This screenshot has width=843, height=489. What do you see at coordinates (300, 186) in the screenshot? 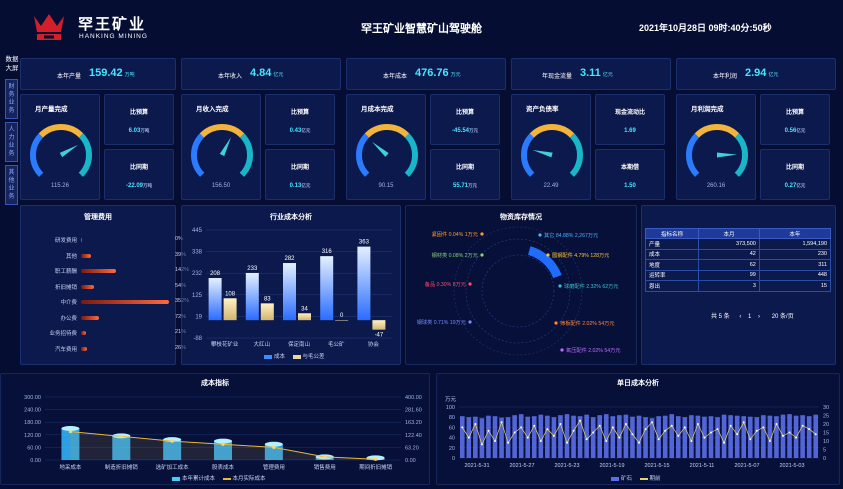
I see `compare-value: 0.13亿元` at bounding box center [300, 186].